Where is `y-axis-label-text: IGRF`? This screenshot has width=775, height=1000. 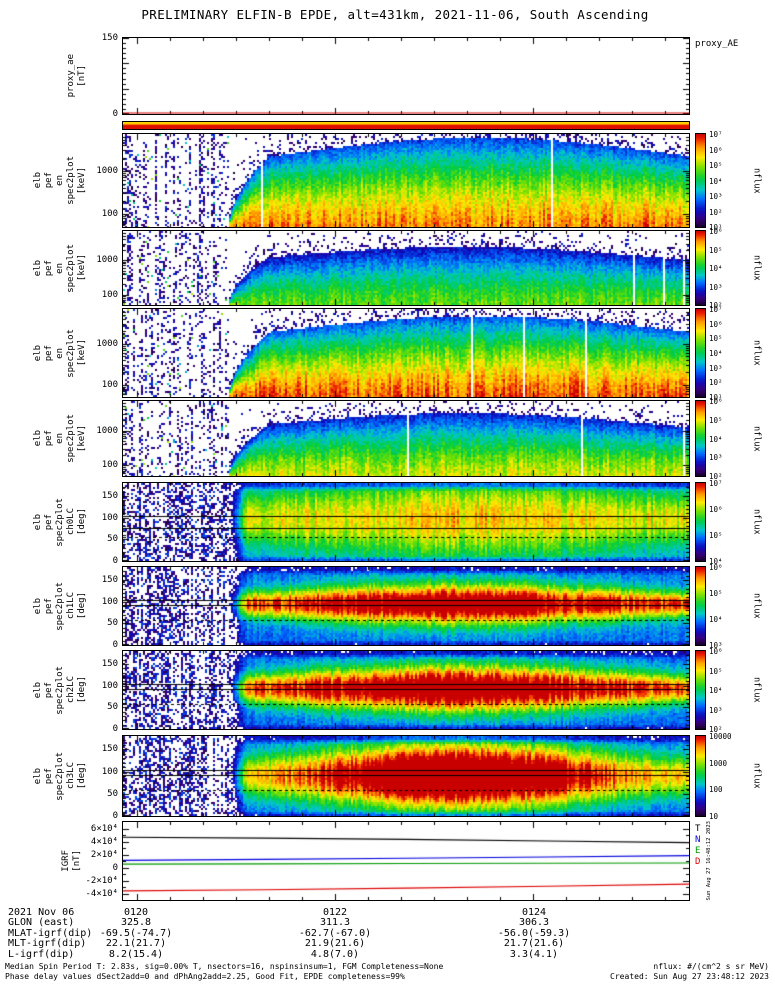
y-axis-label-text: IGRF is located at coordinates (65, 861).